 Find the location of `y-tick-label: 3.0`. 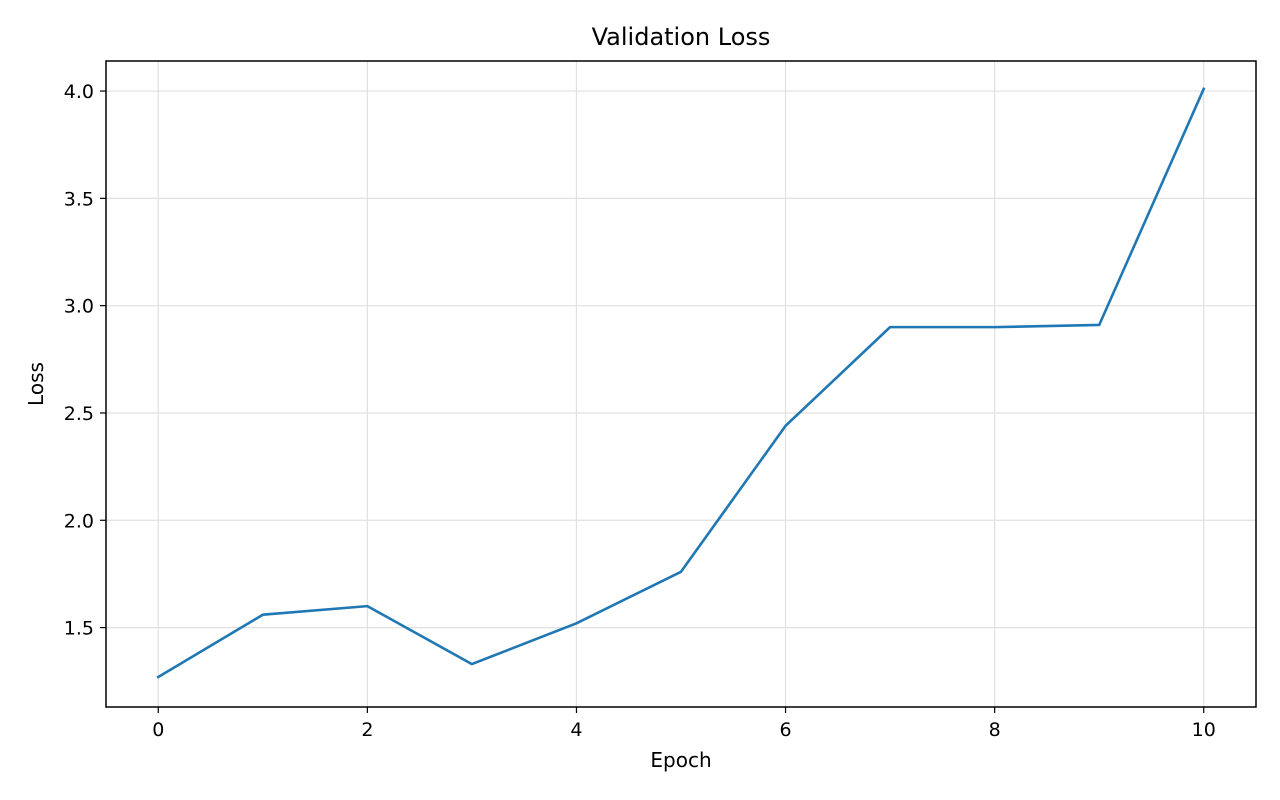

y-tick-label: 3.0 is located at coordinates (79, 307).